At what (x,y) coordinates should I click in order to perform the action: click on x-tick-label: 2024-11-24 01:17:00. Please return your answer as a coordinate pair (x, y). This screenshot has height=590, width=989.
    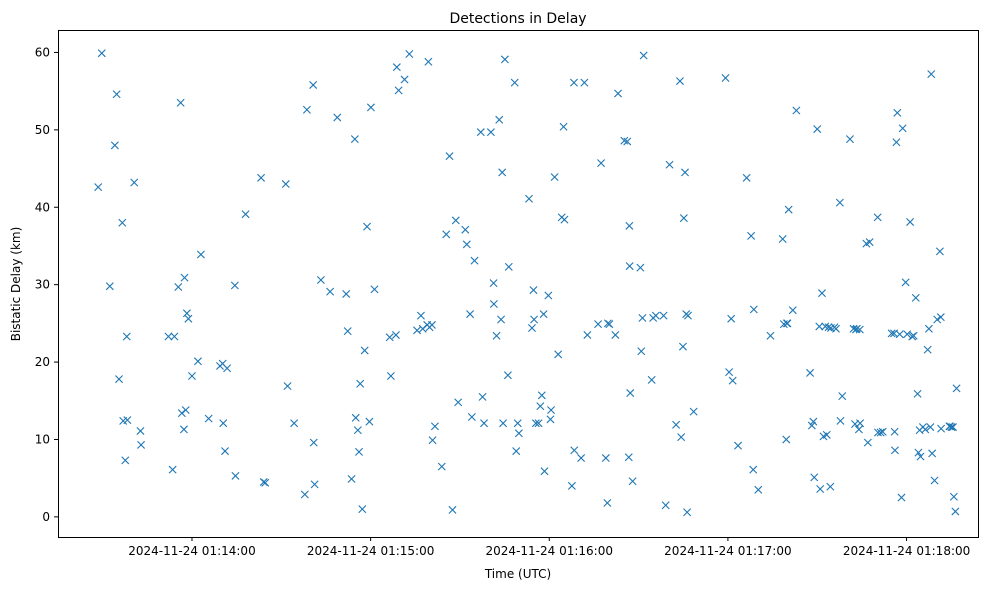
    Looking at the image, I should click on (727, 551).